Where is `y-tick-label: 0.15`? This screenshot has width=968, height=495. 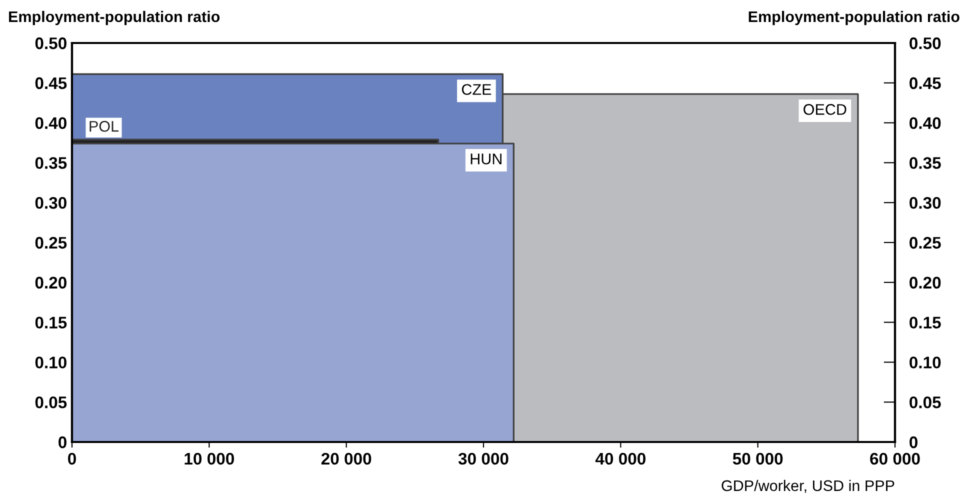
y-tick-label: 0.15 is located at coordinates (51, 322).